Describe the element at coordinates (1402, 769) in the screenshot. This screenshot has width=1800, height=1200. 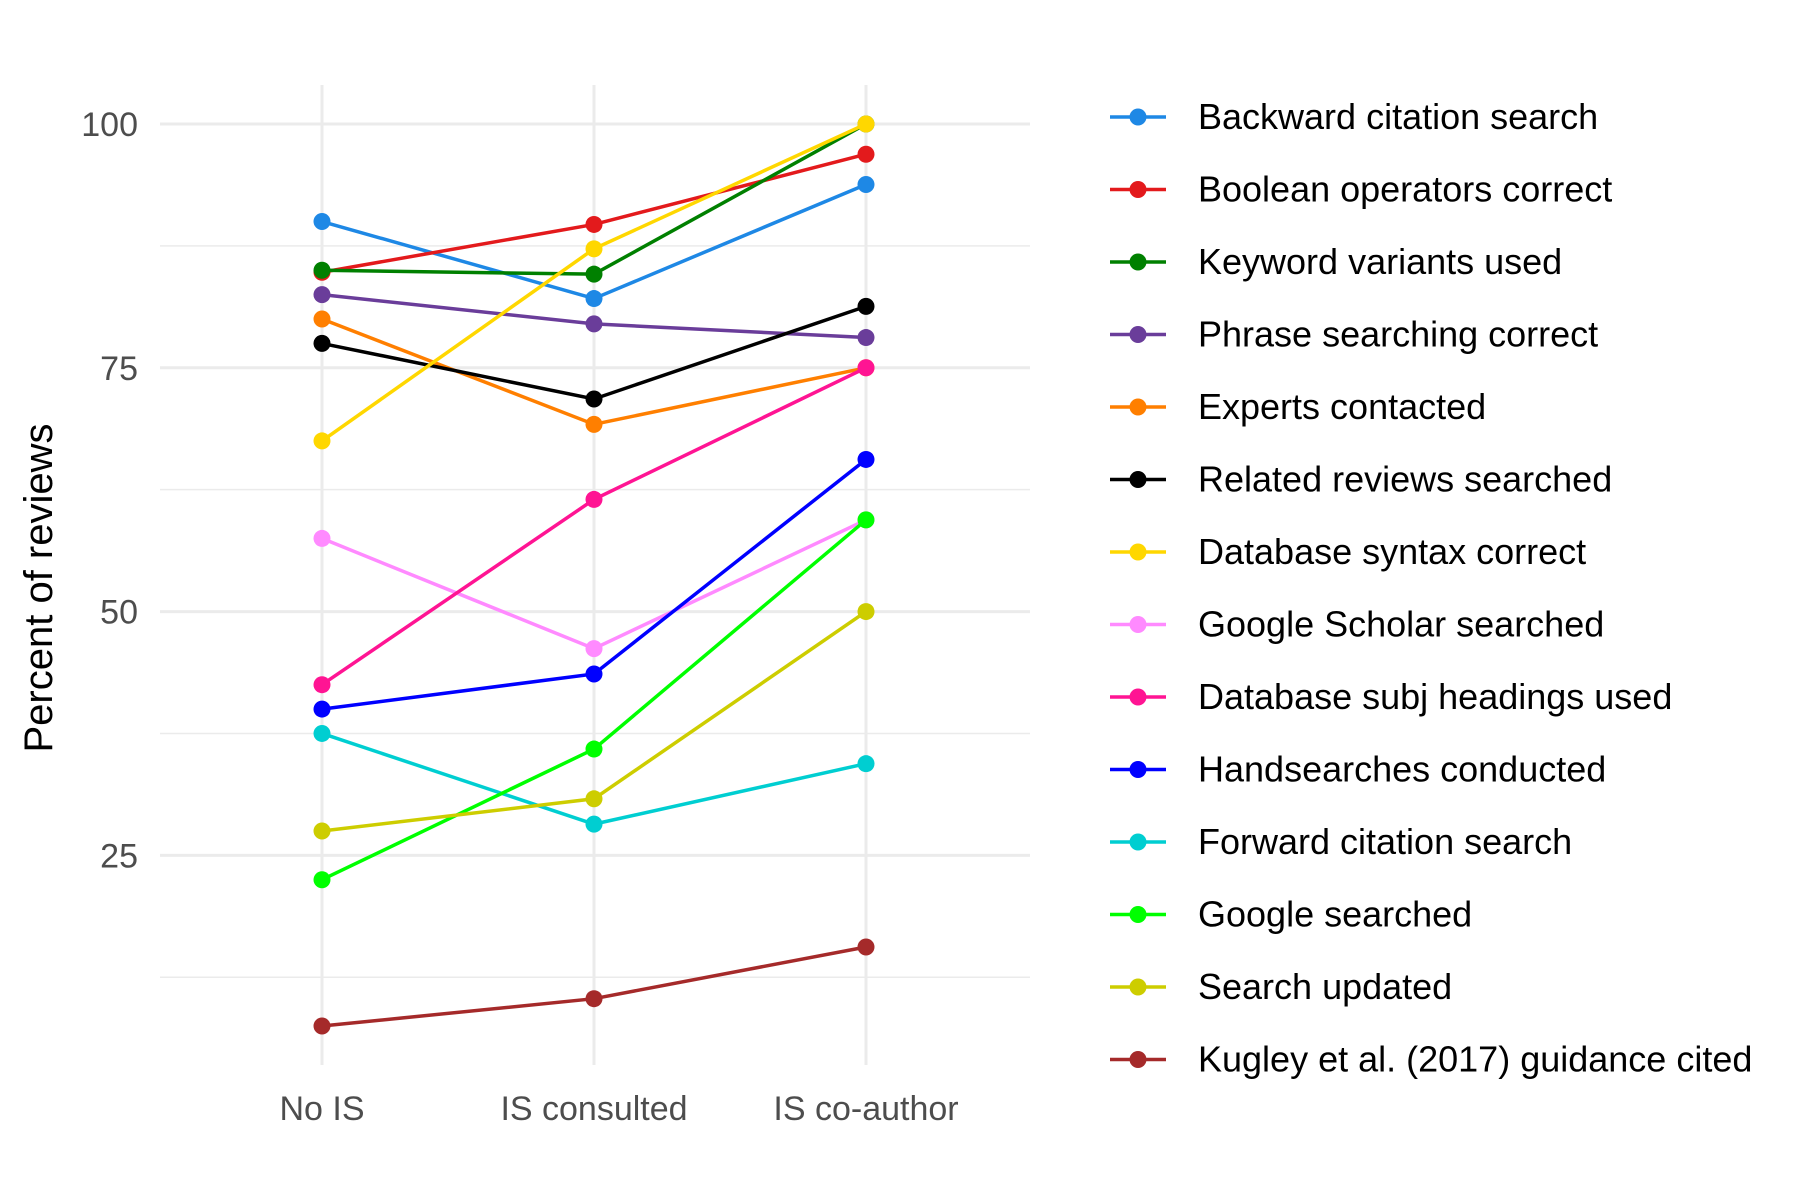
I see `legend-label: Handsearches conducted` at that location.